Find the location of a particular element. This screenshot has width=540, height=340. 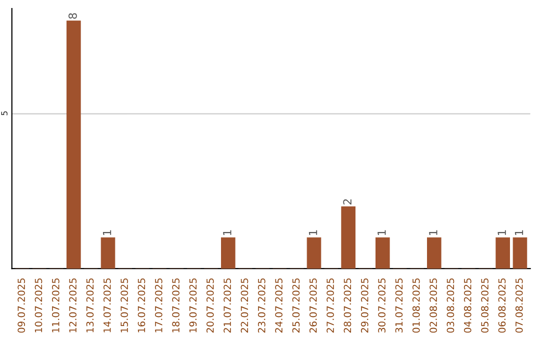

x-tick-label: 18.07.2025 is located at coordinates (176, 305).